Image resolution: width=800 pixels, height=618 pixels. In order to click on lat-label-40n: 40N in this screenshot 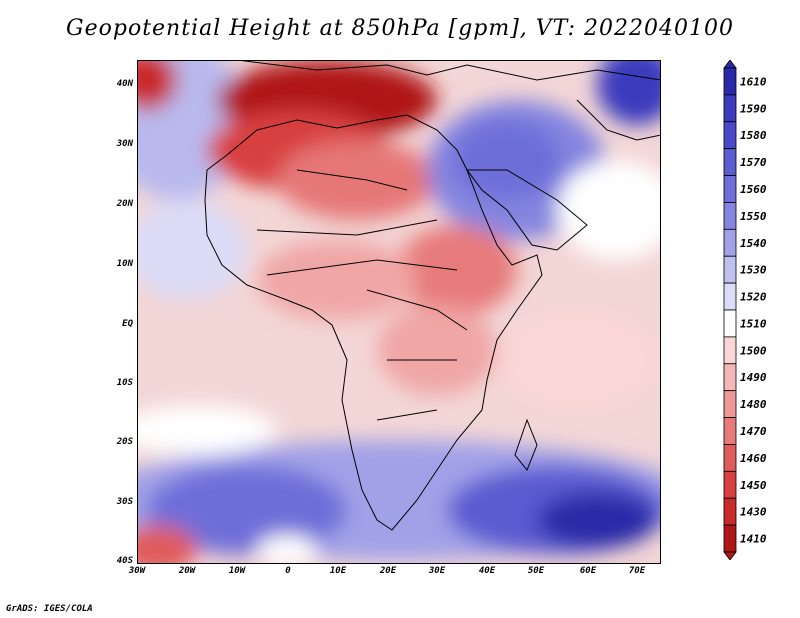, I will do `click(124, 84)`.